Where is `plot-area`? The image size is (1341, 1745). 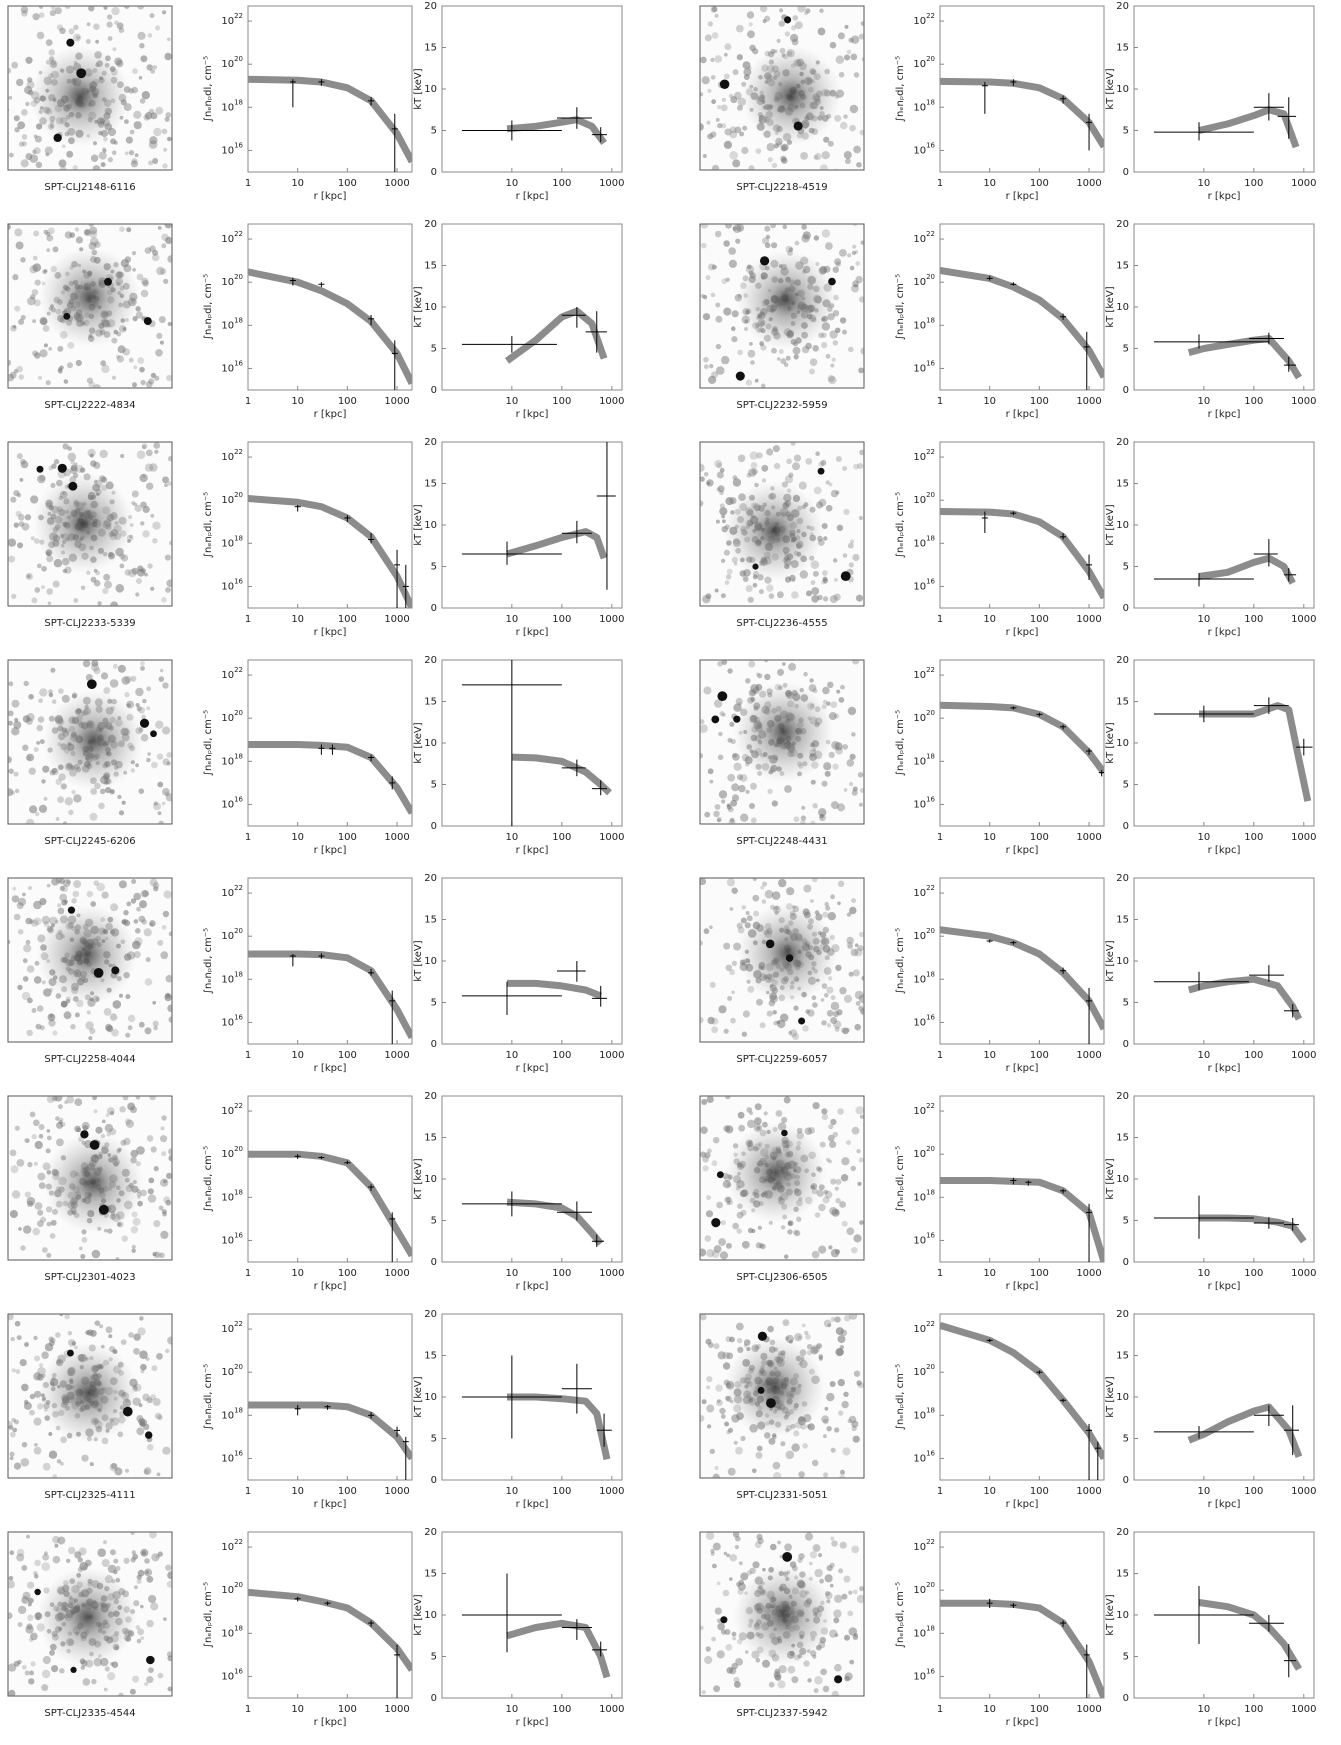 plot-area is located at coordinates (330, 1643).